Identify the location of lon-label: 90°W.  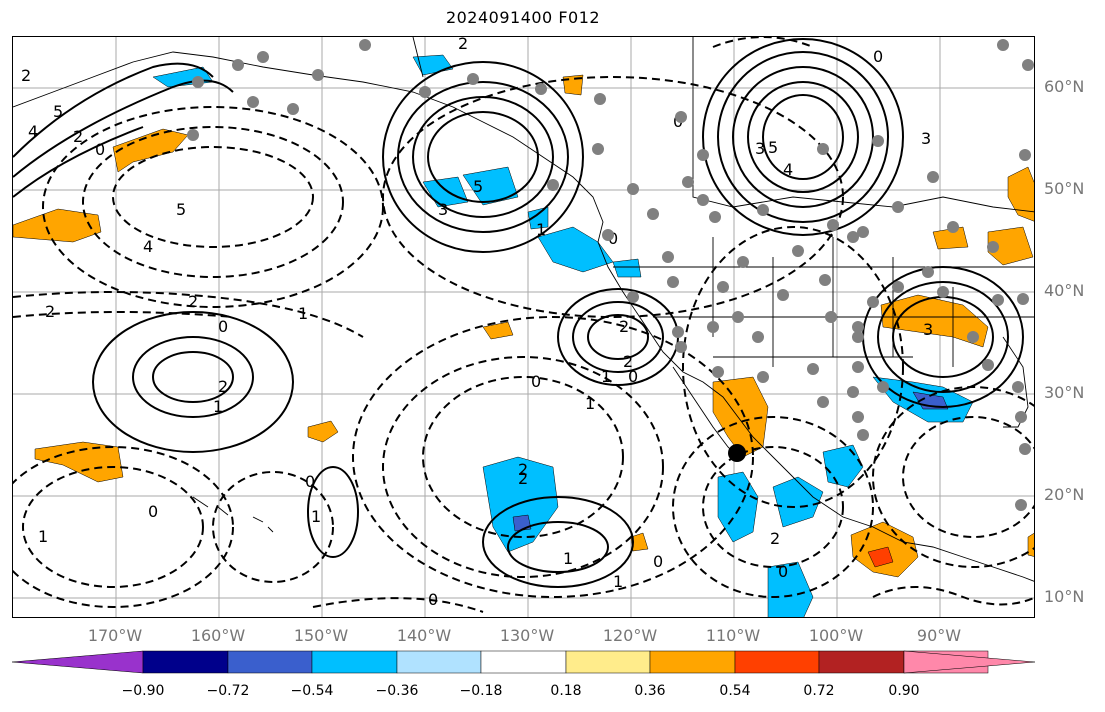
(939, 635).